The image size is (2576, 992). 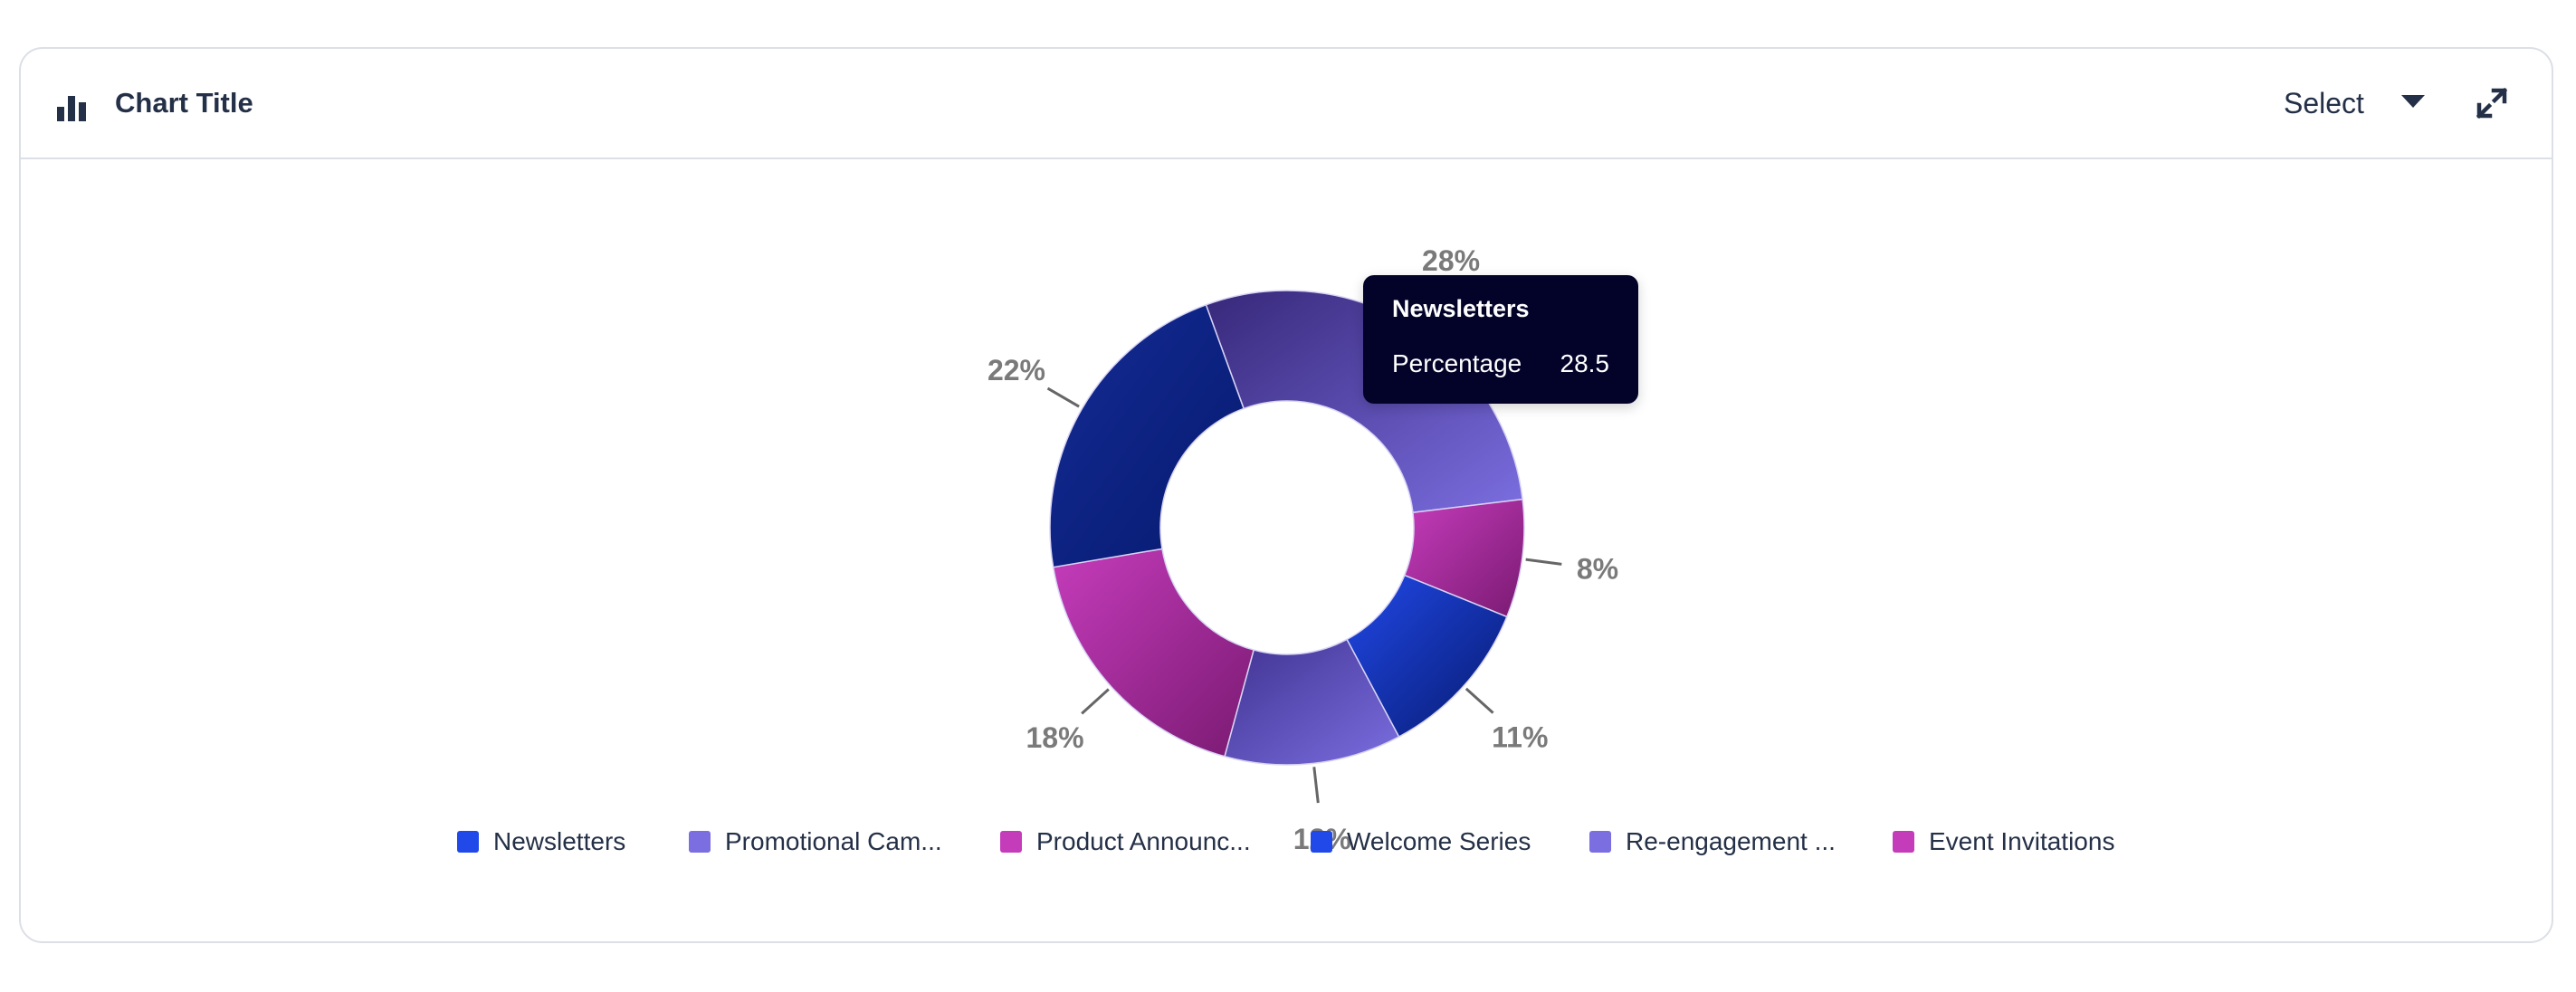 I want to click on chart-tooltip: Newsletters Percentage 28.5, so click(x=1500, y=339).